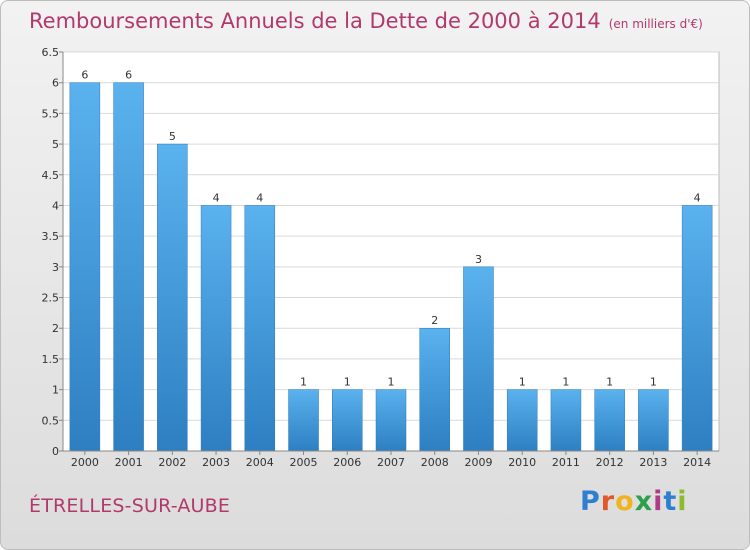  I want to click on y-tick-label: 2, so click(55, 328).